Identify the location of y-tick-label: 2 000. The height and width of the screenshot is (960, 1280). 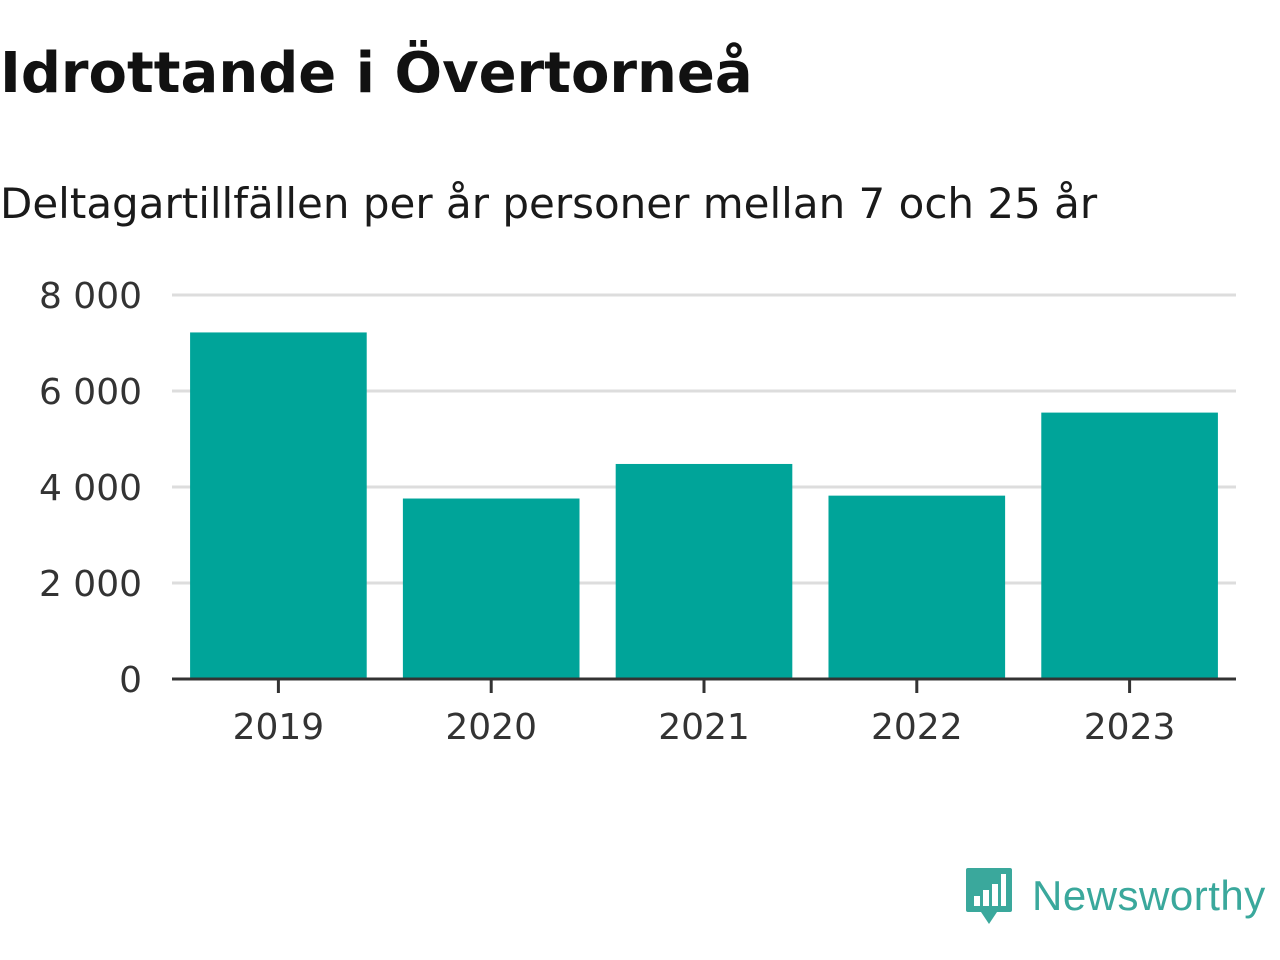
(90, 584).